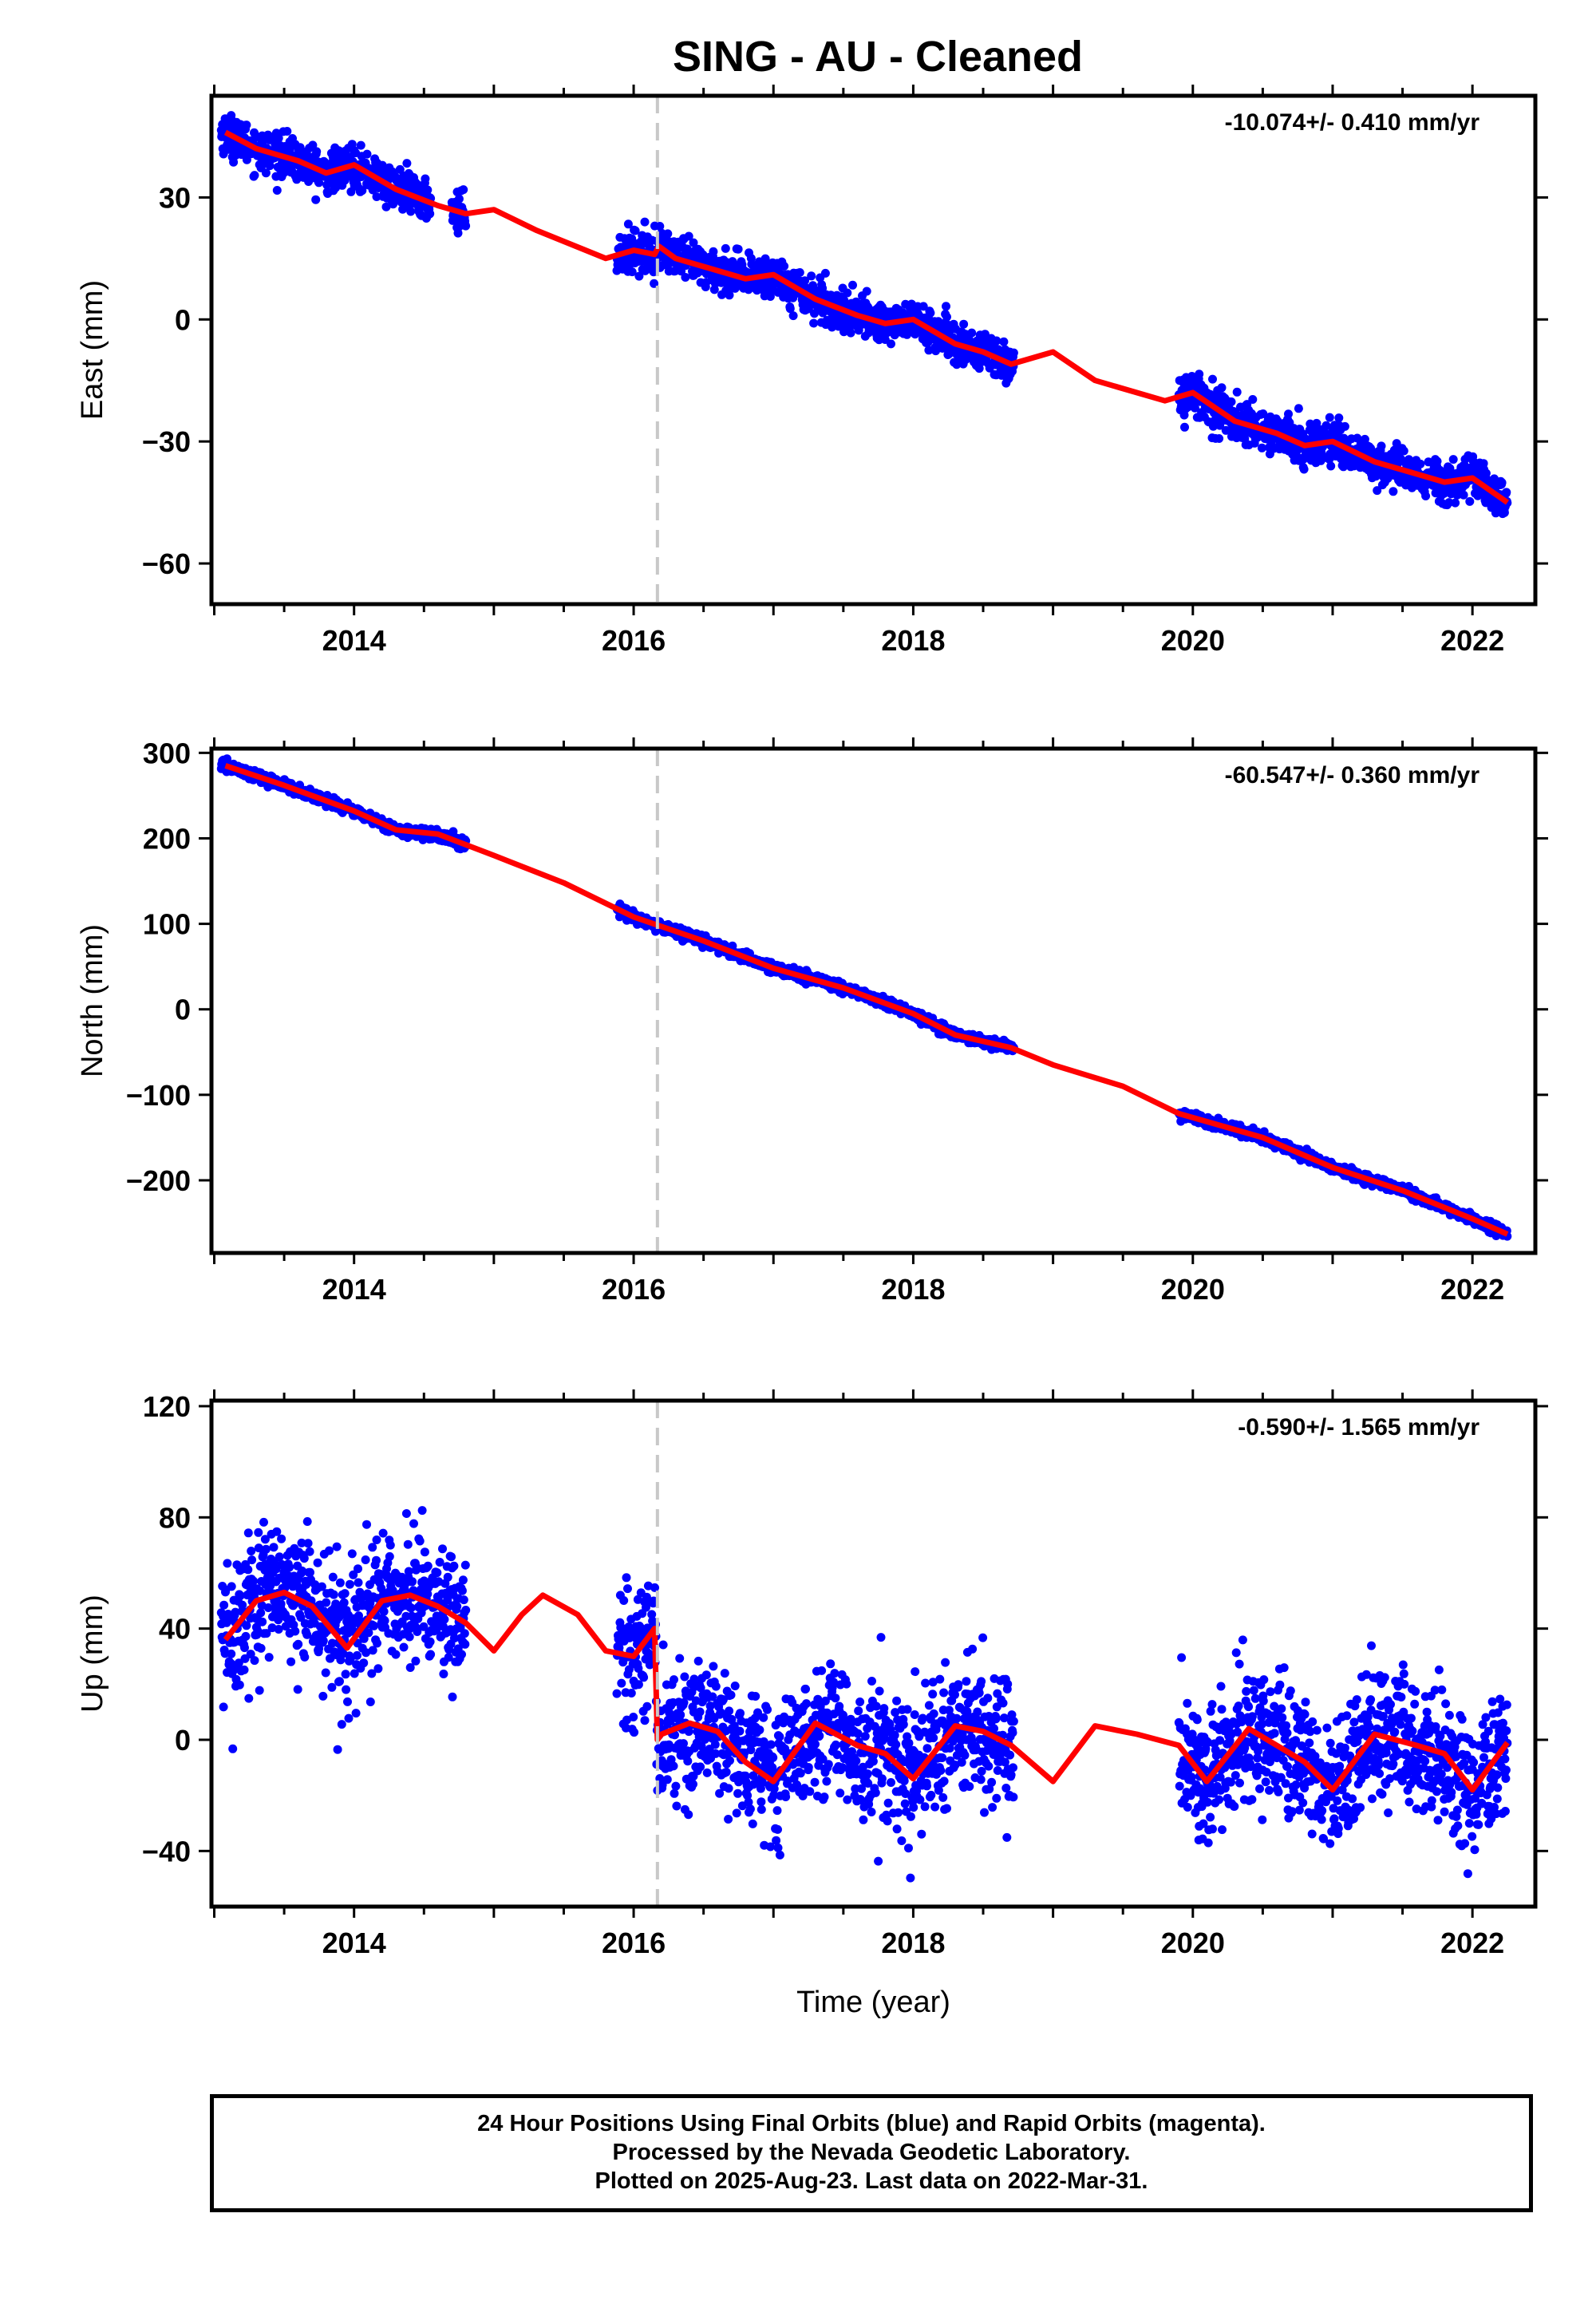 This screenshot has height=2316, width=1596. What do you see at coordinates (1472, 640) in the screenshot?
I see `x-tick-label: 2022` at bounding box center [1472, 640].